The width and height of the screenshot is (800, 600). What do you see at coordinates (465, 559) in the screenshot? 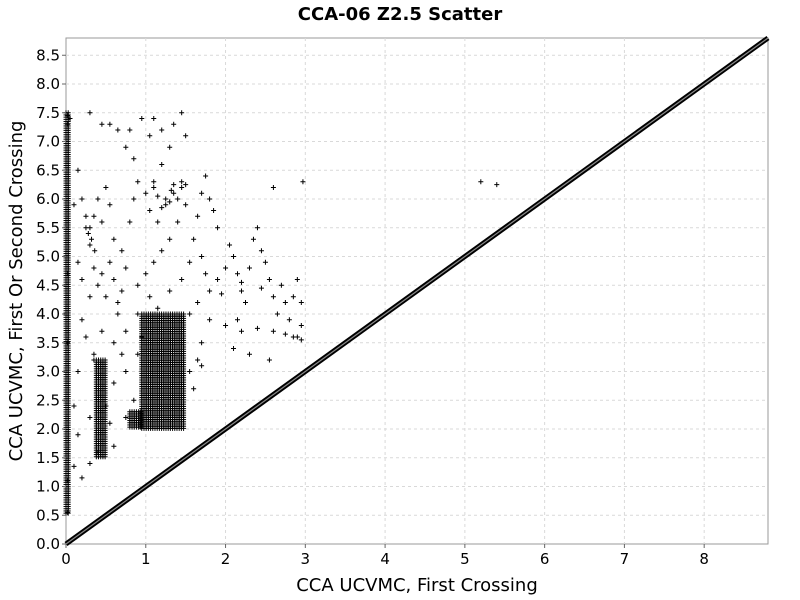
I see `x-tick-label: 5` at bounding box center [465, 559].